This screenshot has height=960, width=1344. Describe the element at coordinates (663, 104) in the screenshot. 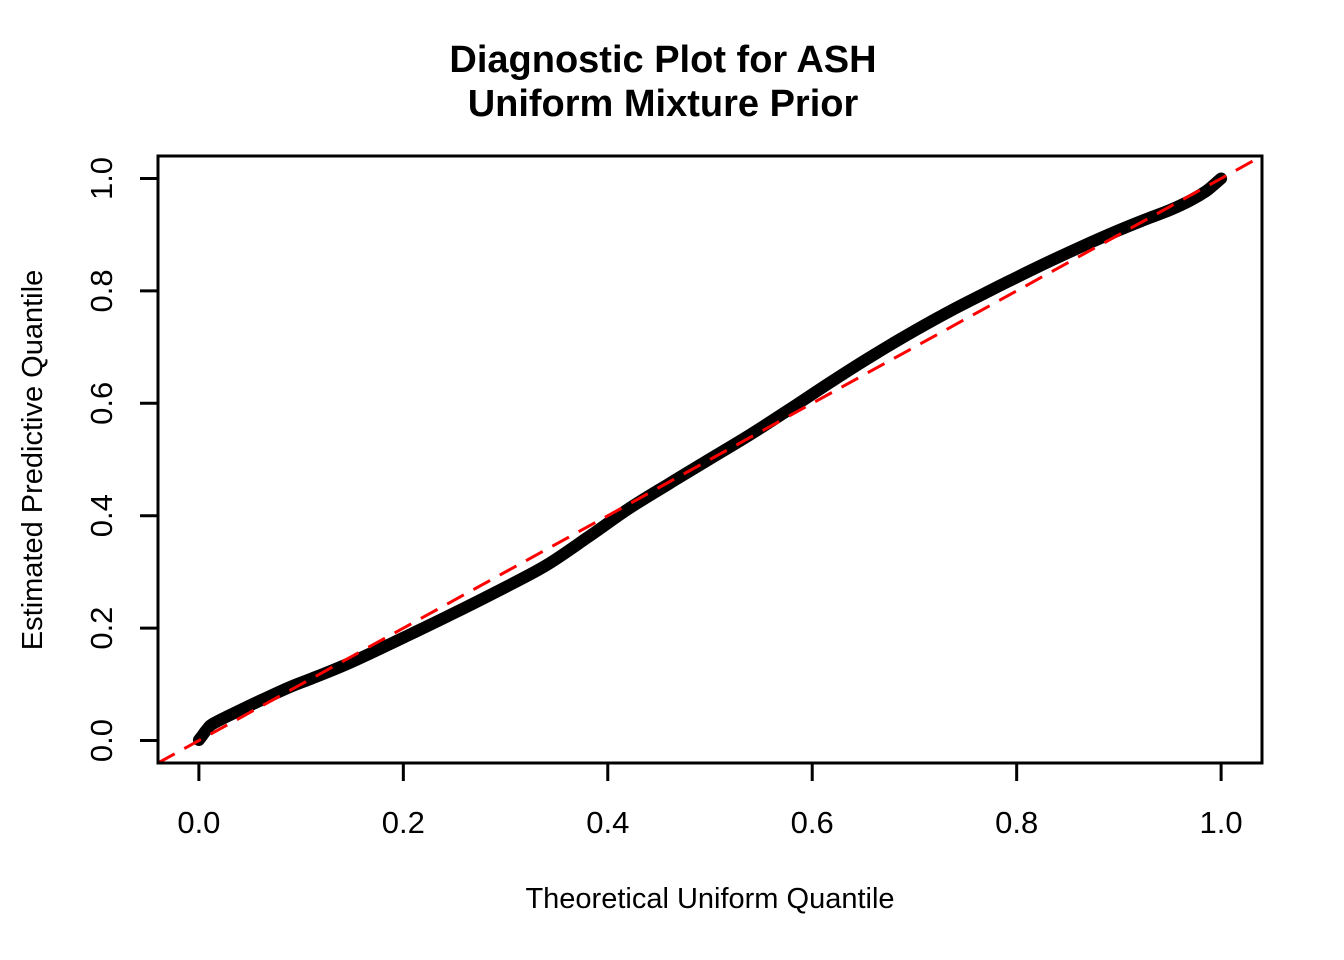

I see `chart-title-line-2: Uniform Mixture Prior` at that location.